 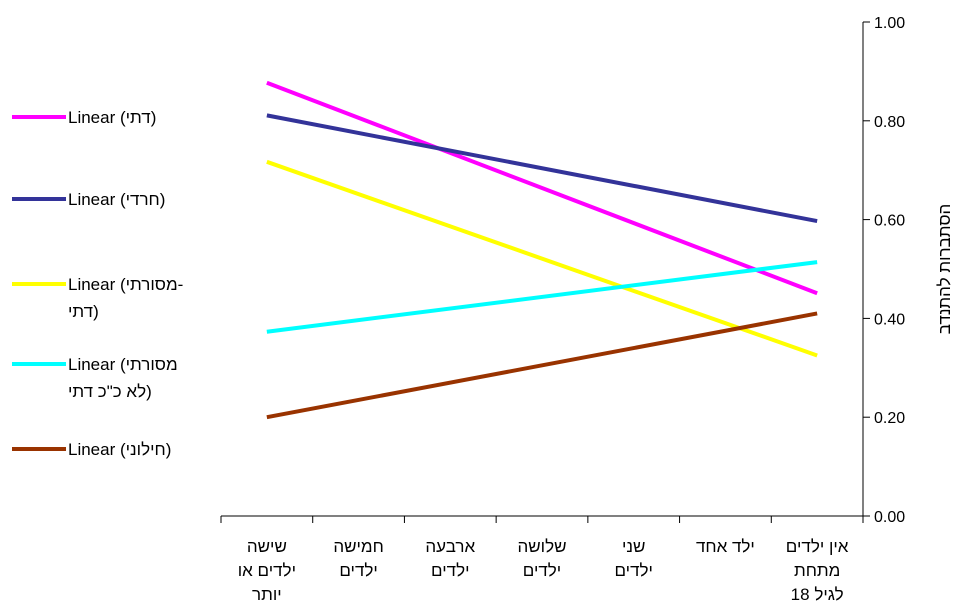 I want to click on y-axis-title: הסתברות להתנדב, so click(x=944, y=269).